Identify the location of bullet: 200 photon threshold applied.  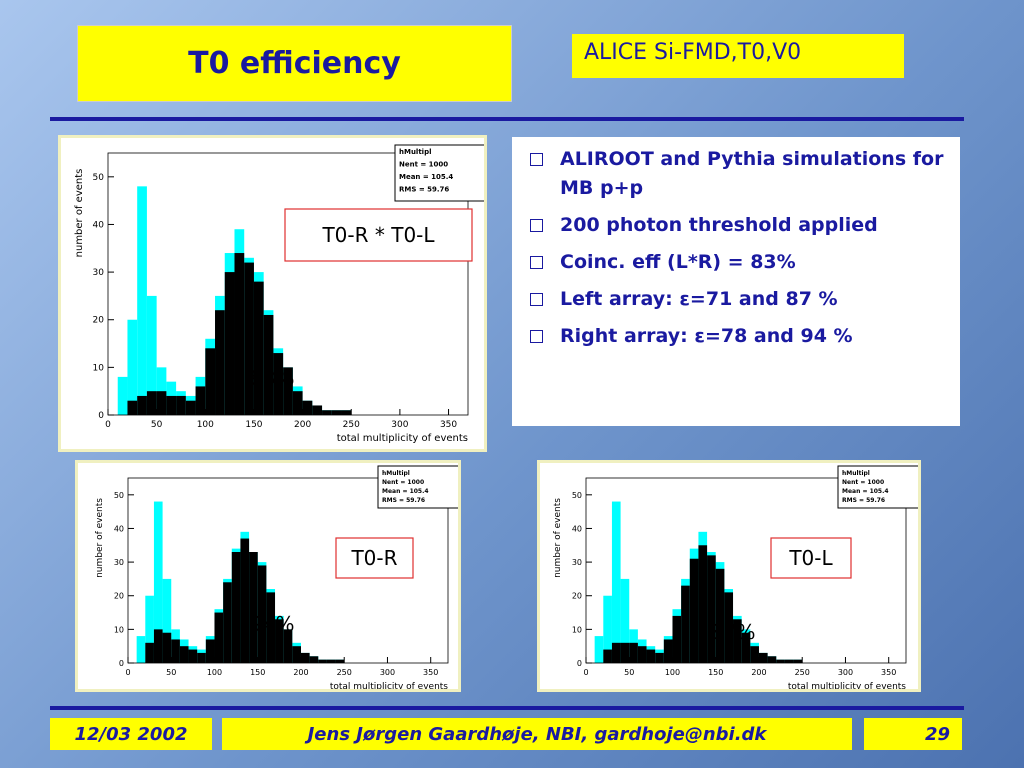
(736, 225).